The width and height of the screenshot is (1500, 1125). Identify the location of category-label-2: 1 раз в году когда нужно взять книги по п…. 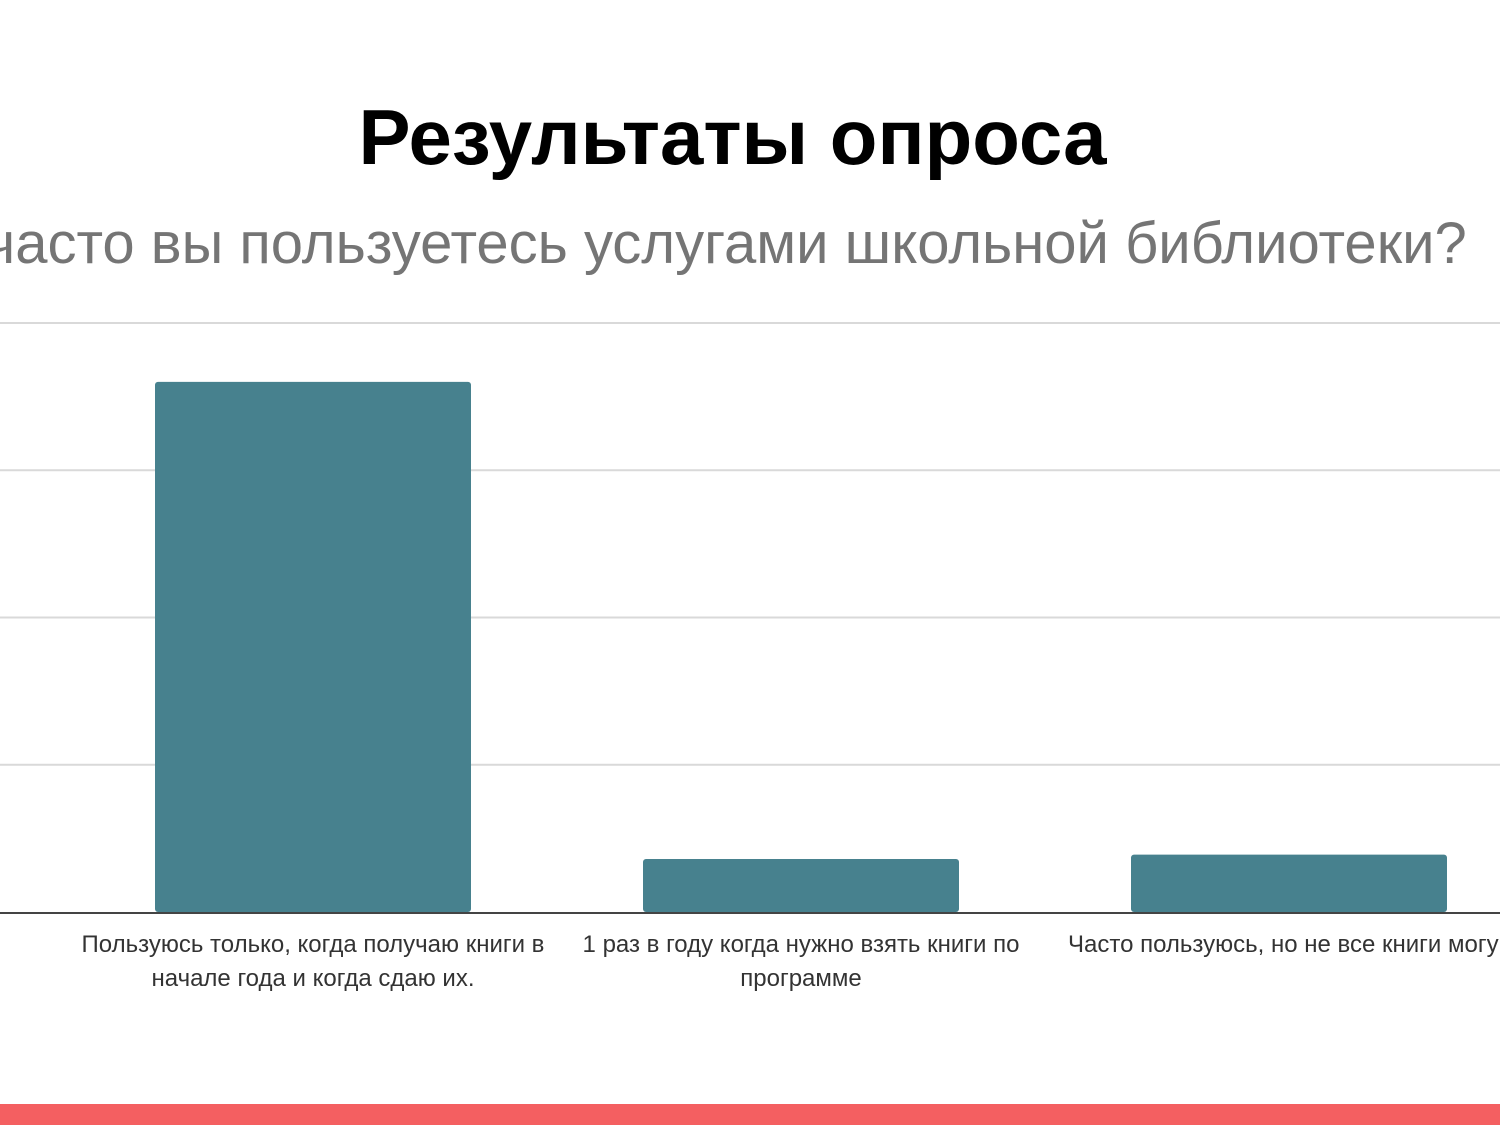
(801, 961).